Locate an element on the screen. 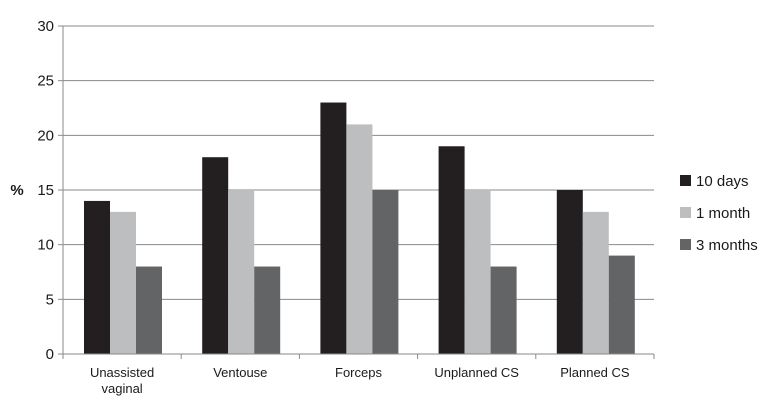 This screenshot has height=406, width=767. x-category-label: Forceps is located at coordinates (358, 372).